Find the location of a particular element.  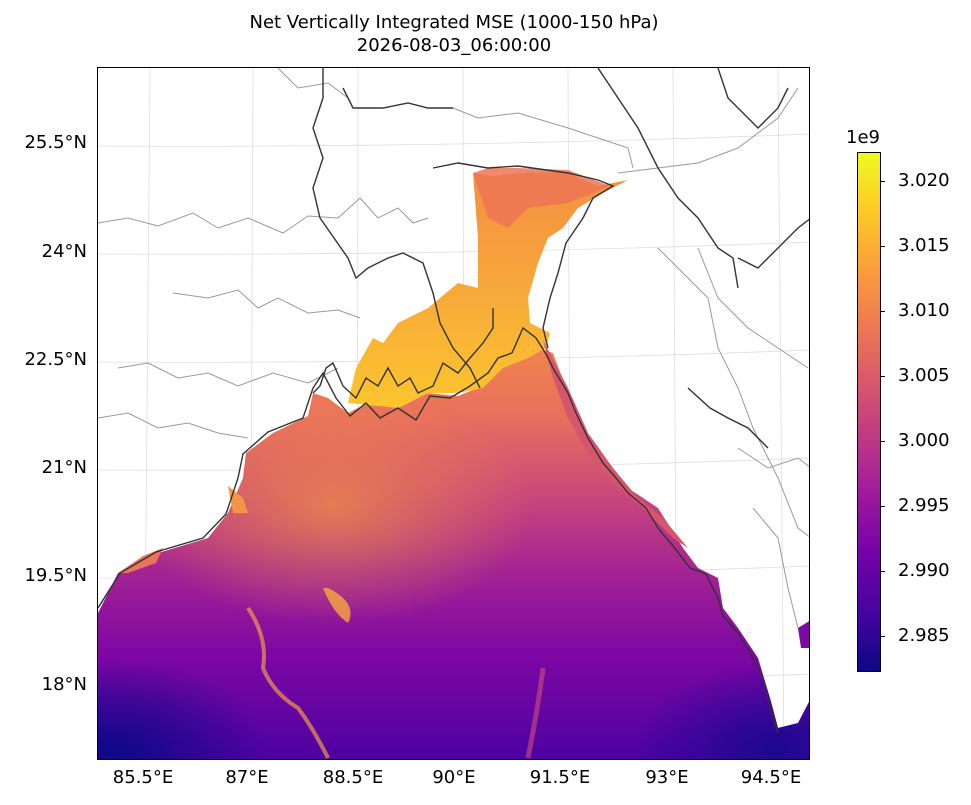

map-subtitle: 2026-08-03_06:00:00 is located at coordinates (454, 45).